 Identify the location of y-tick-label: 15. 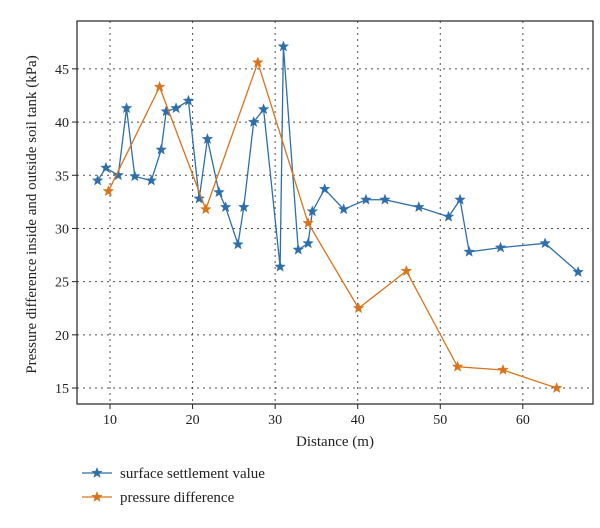
(62, 389).